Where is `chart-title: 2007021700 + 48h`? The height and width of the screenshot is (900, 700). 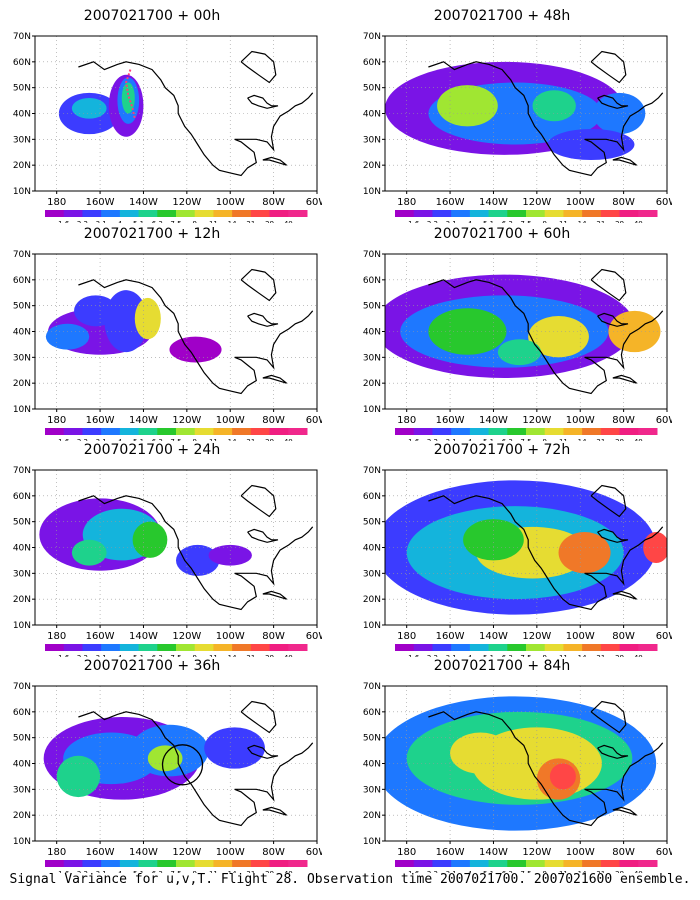 chart-title: 2007021700 + 48h is located at coordinates (502, 16).